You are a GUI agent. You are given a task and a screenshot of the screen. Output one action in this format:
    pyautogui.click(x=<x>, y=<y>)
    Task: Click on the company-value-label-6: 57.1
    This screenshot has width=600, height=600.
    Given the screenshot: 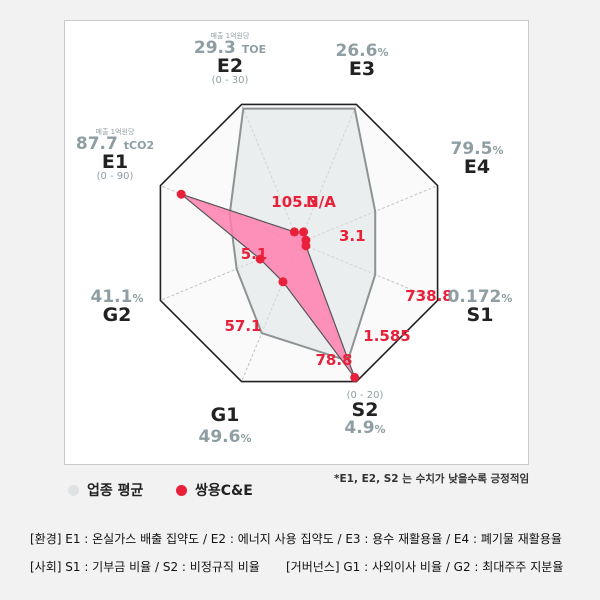 What is the action you would take?
    pyautogui.click(x=242, y=326)
    